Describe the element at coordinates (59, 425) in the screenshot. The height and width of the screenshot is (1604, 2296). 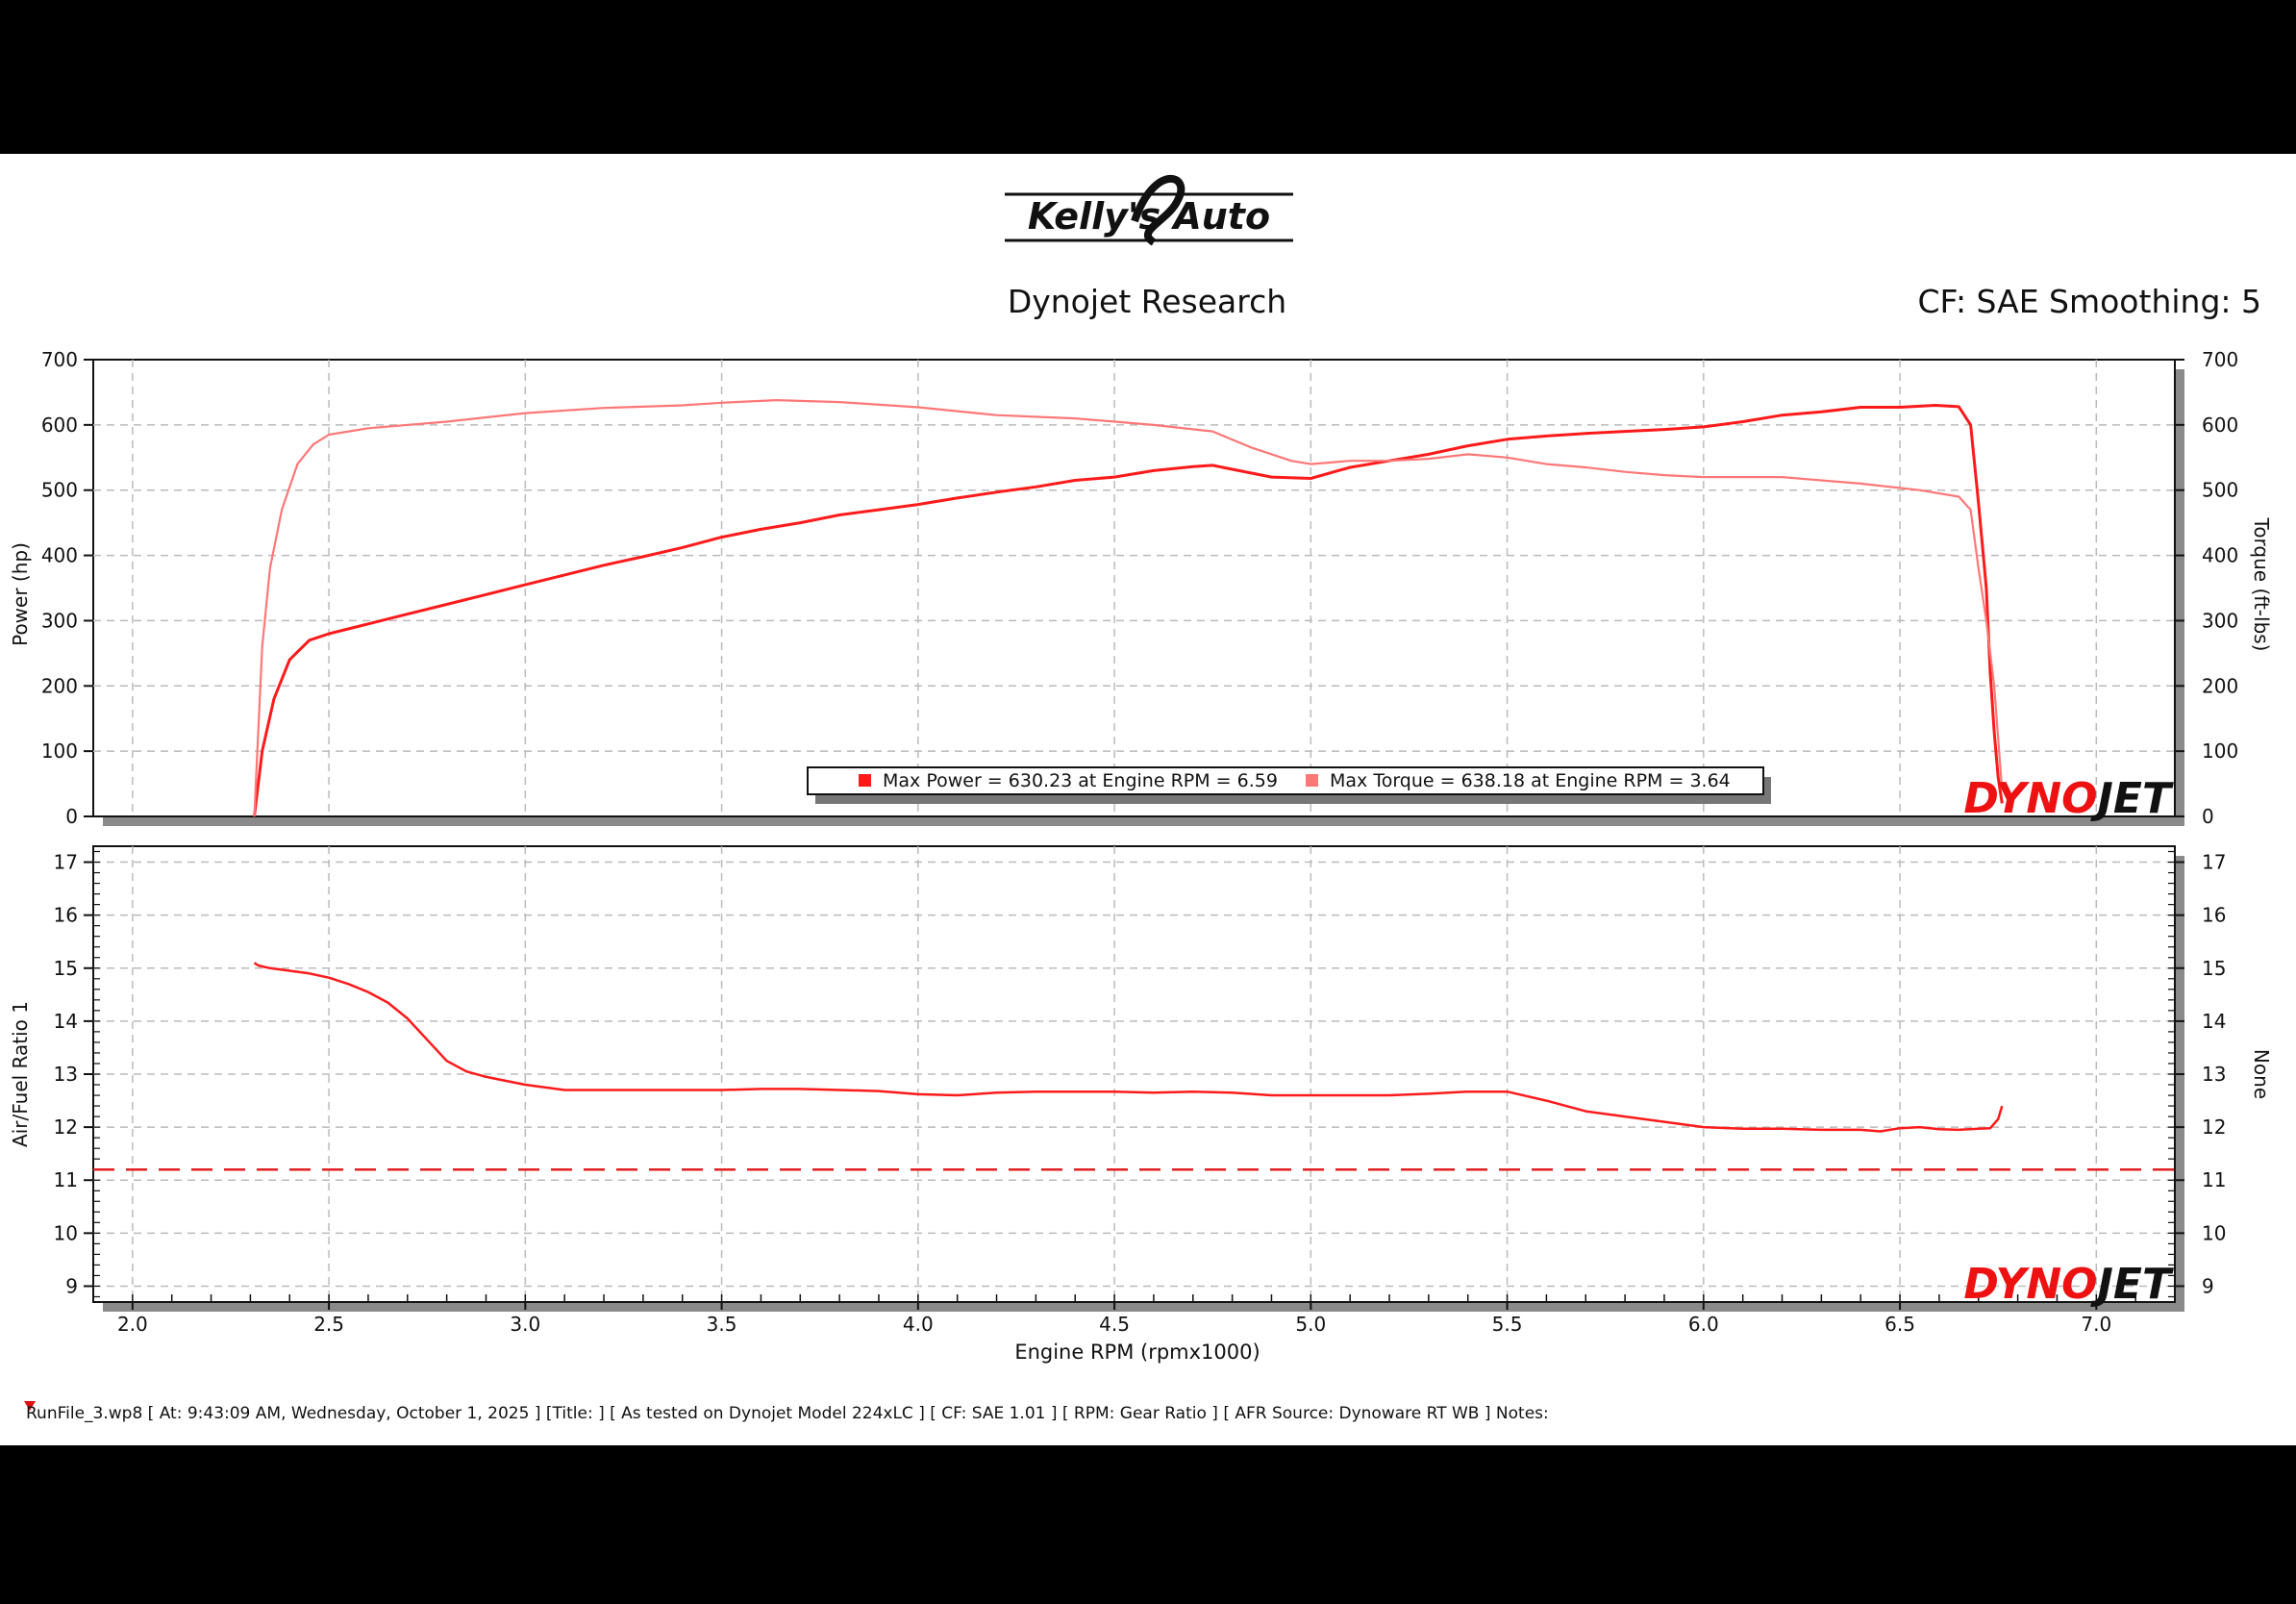
I see `y-tick-label: 600` at that location.